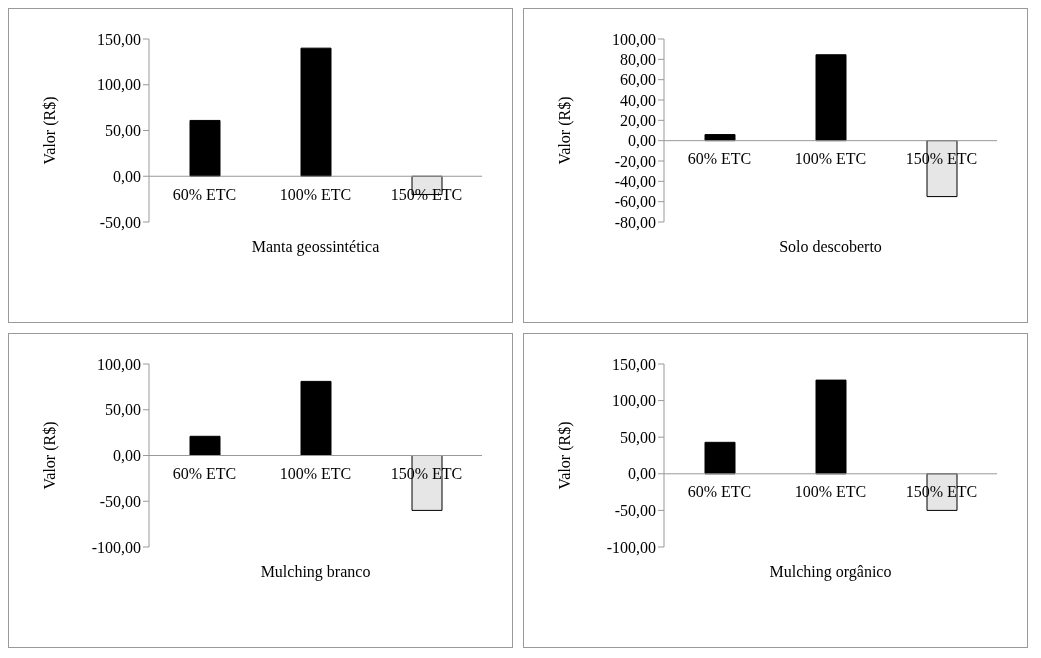 This screenshot has width=1041, height=658. What do you see at coordinates (638, 80) in the screenshot?
I see `y-tick-label: 60,00` at bounding box center [638, 80].